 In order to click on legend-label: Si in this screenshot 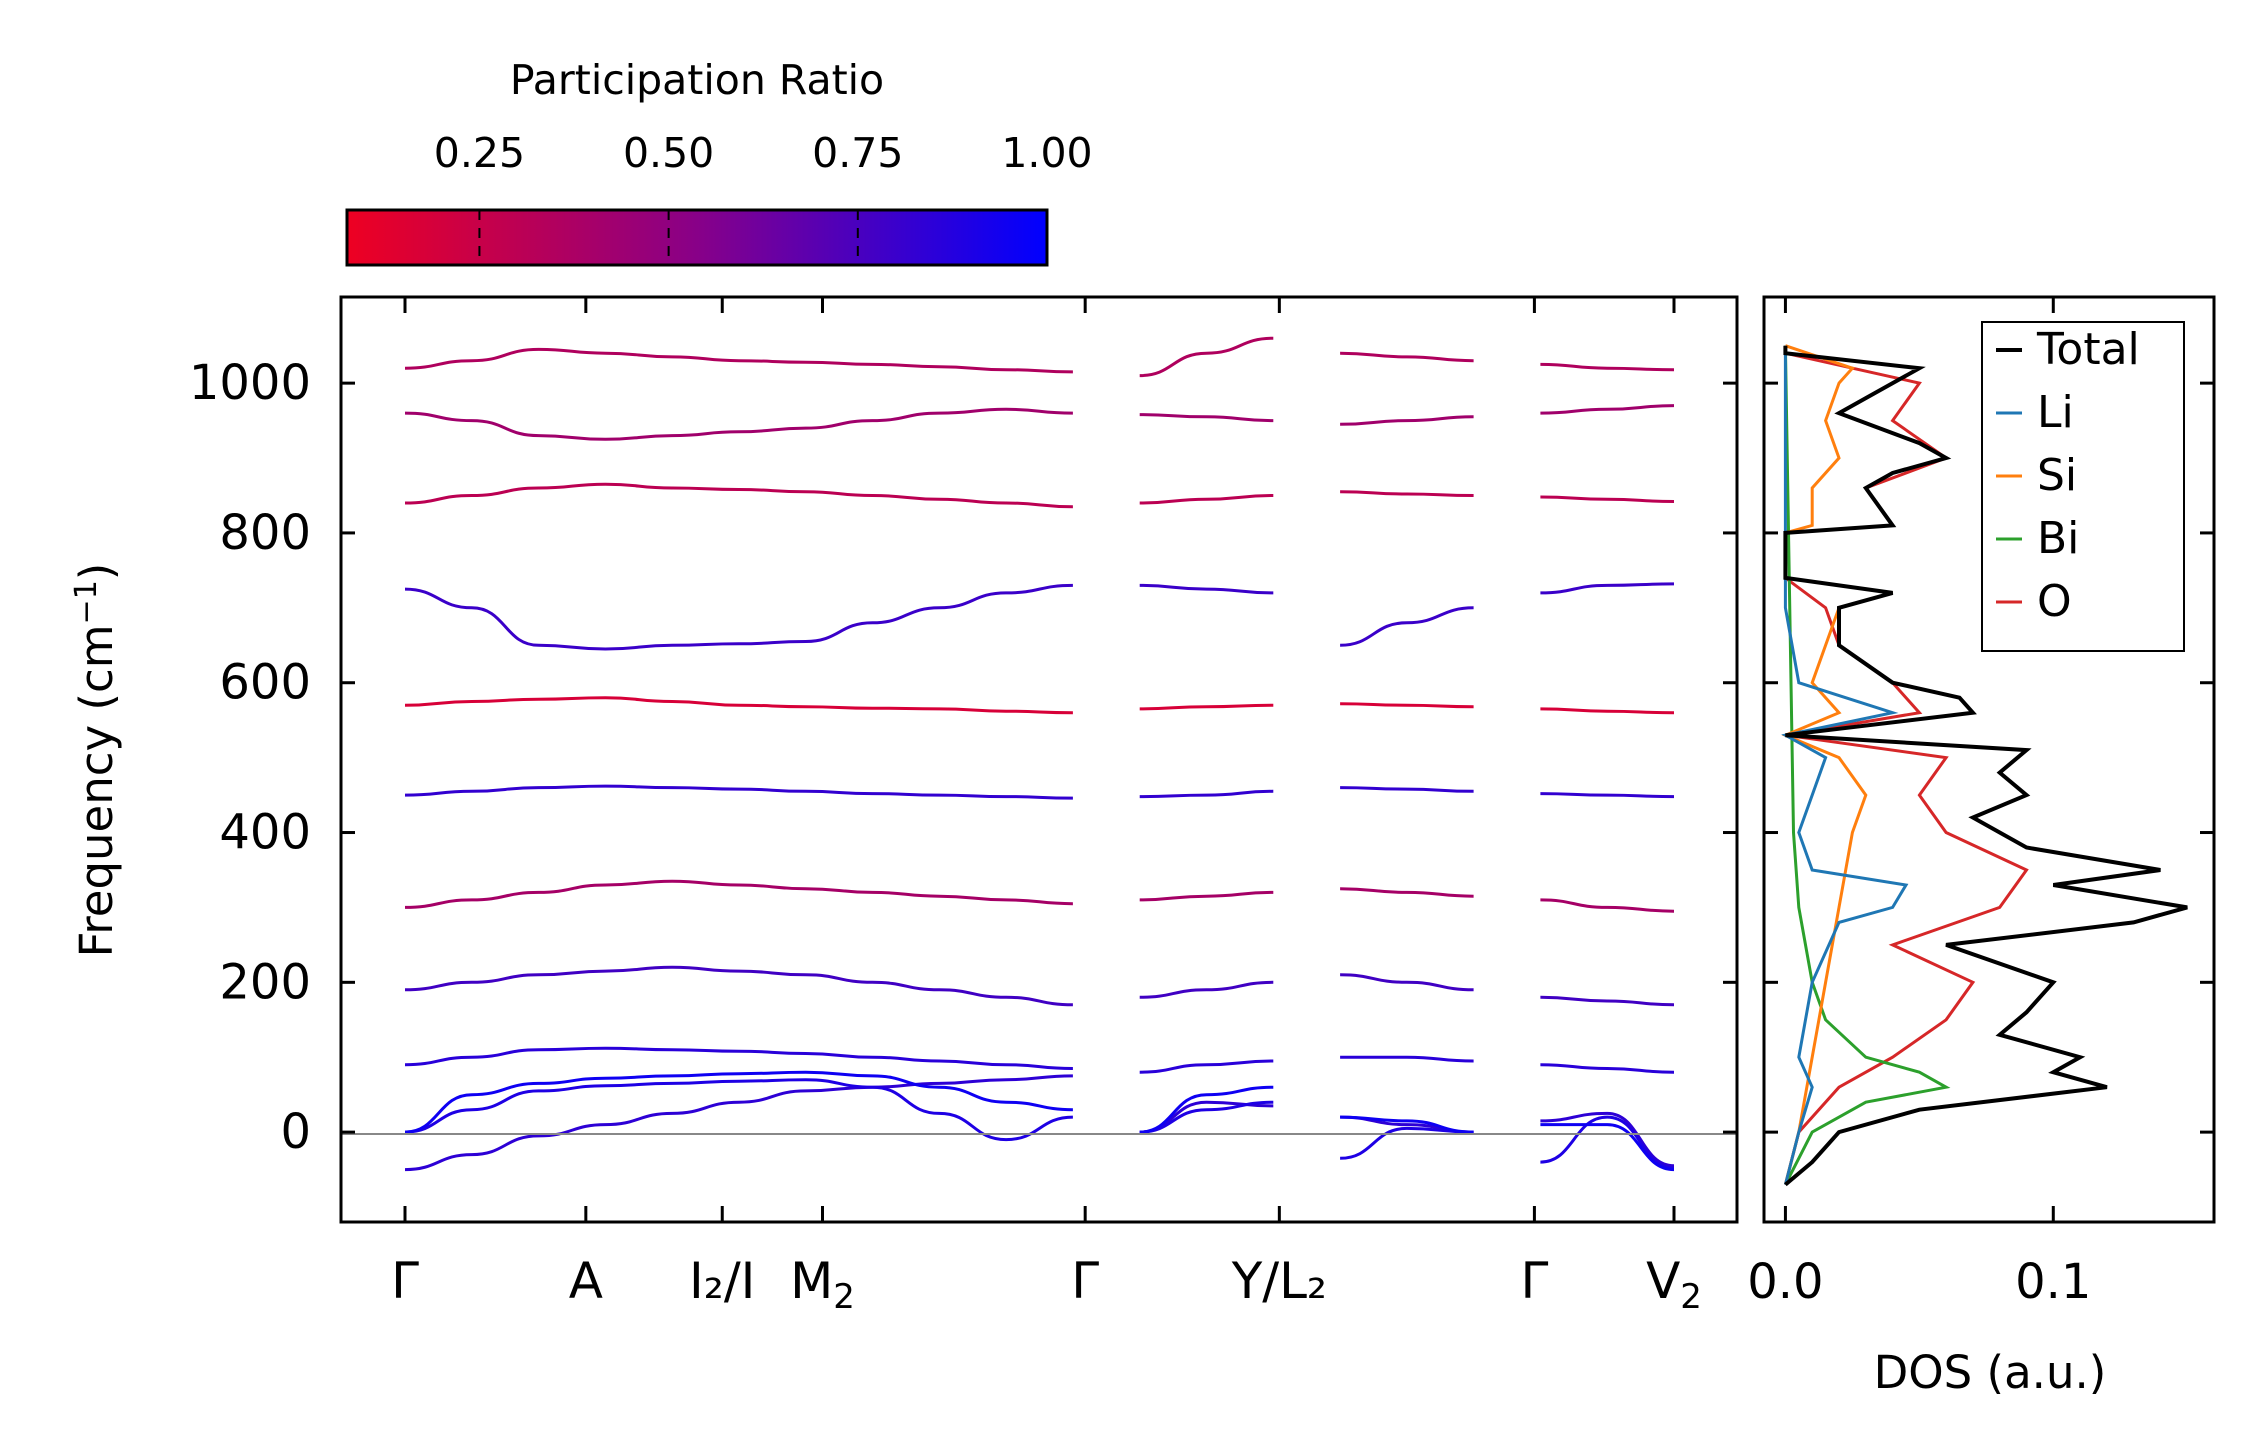, I will do `click(2057, 475)`.